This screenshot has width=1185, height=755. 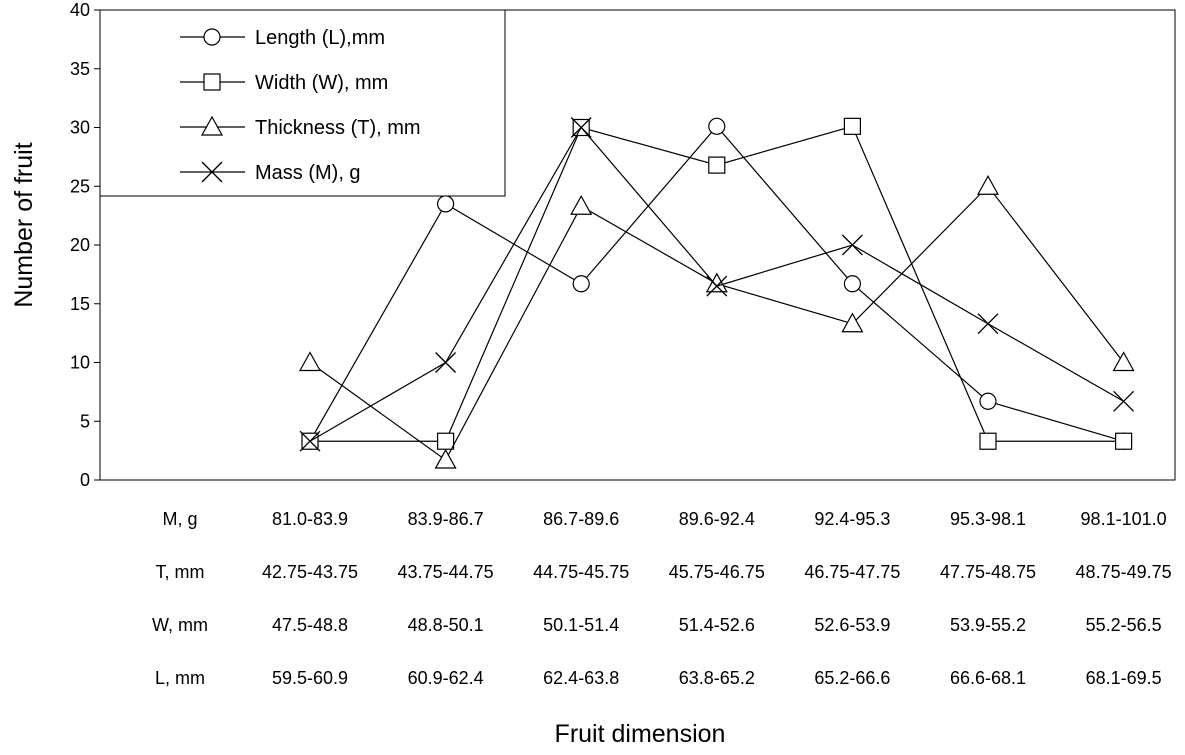 I want to click on category-label: 52.6-53.9, so click(x=852, y=625).